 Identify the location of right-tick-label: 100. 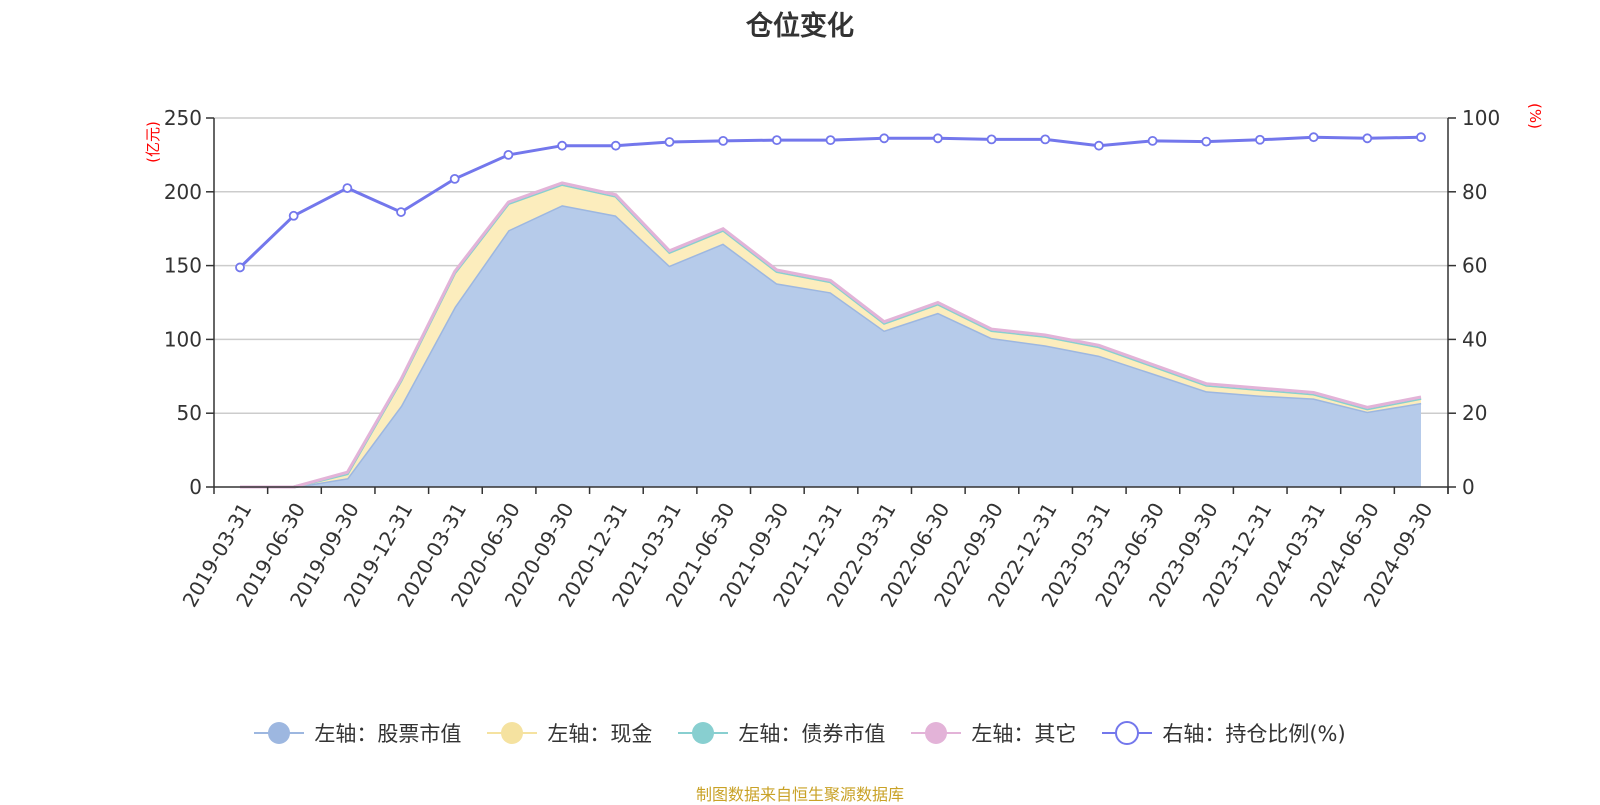
(1481, 118).